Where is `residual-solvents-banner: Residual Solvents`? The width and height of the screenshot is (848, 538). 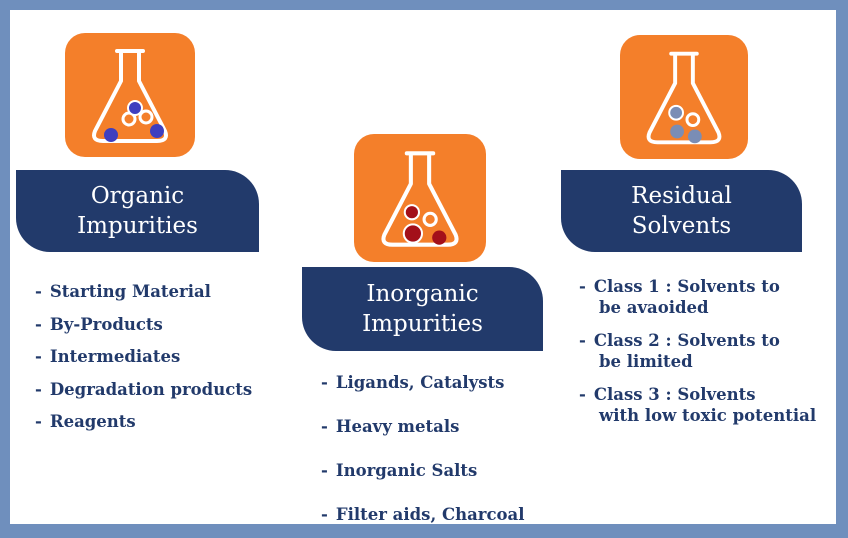
residual-solvents-banner: Residual Solvents is located at coordinates (681, 211).